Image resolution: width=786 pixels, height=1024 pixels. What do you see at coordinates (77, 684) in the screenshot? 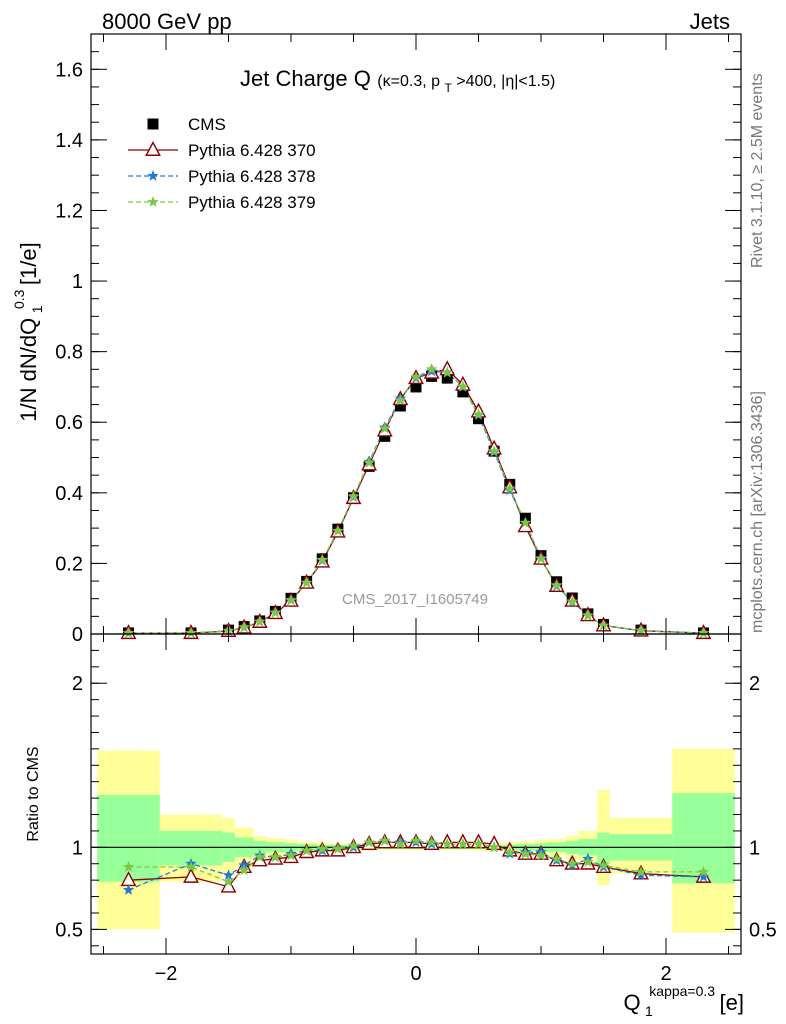
I see `ratio-ytick-label-2: 2` at bounding box center [77, 684].